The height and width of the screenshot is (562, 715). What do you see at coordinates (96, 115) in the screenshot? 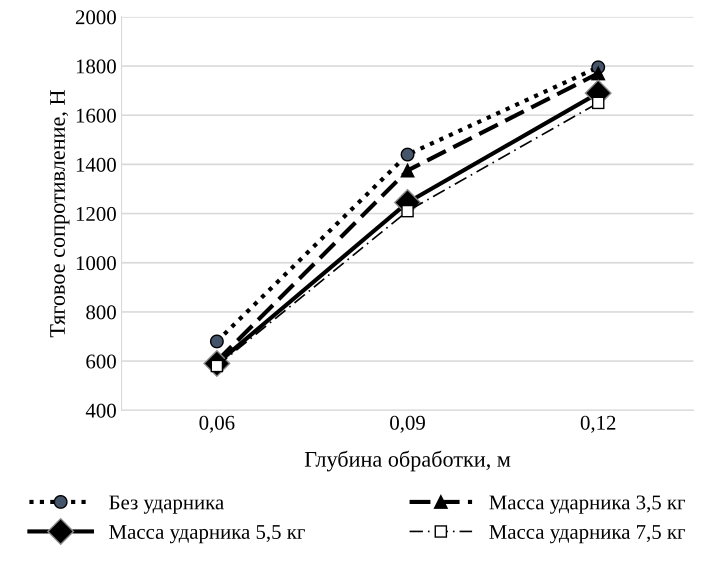
I see `y-tick-label: 1600` at bounding box center [96, 115].